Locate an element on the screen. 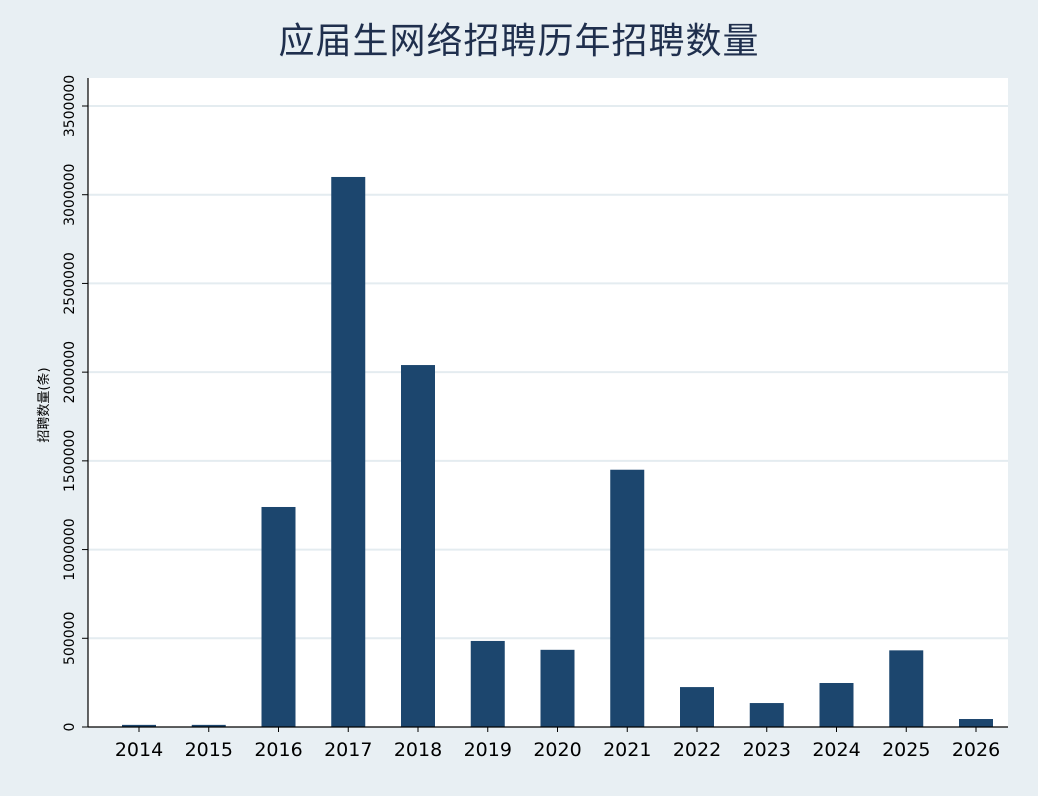  bar-2016 is located at coordinates (278, 616).